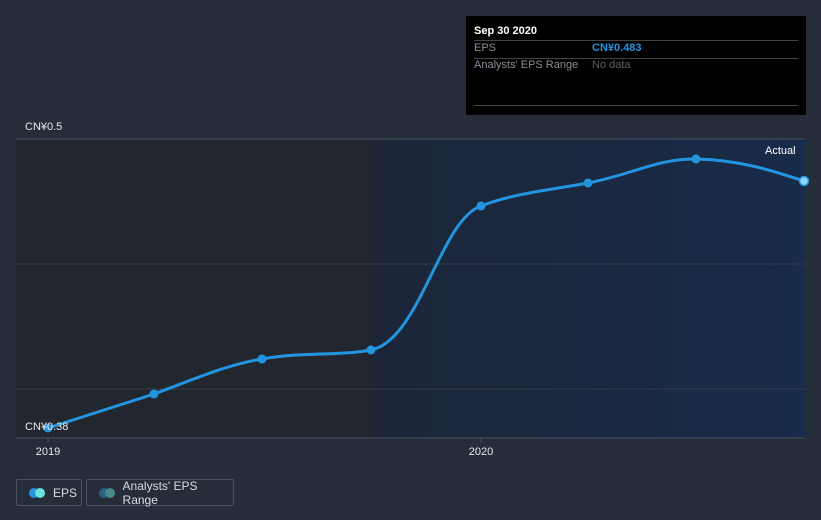  Describe the element at coordinates (481, 452) in the screenshot. I see `x-tick-label-2020: 2020` at that location.